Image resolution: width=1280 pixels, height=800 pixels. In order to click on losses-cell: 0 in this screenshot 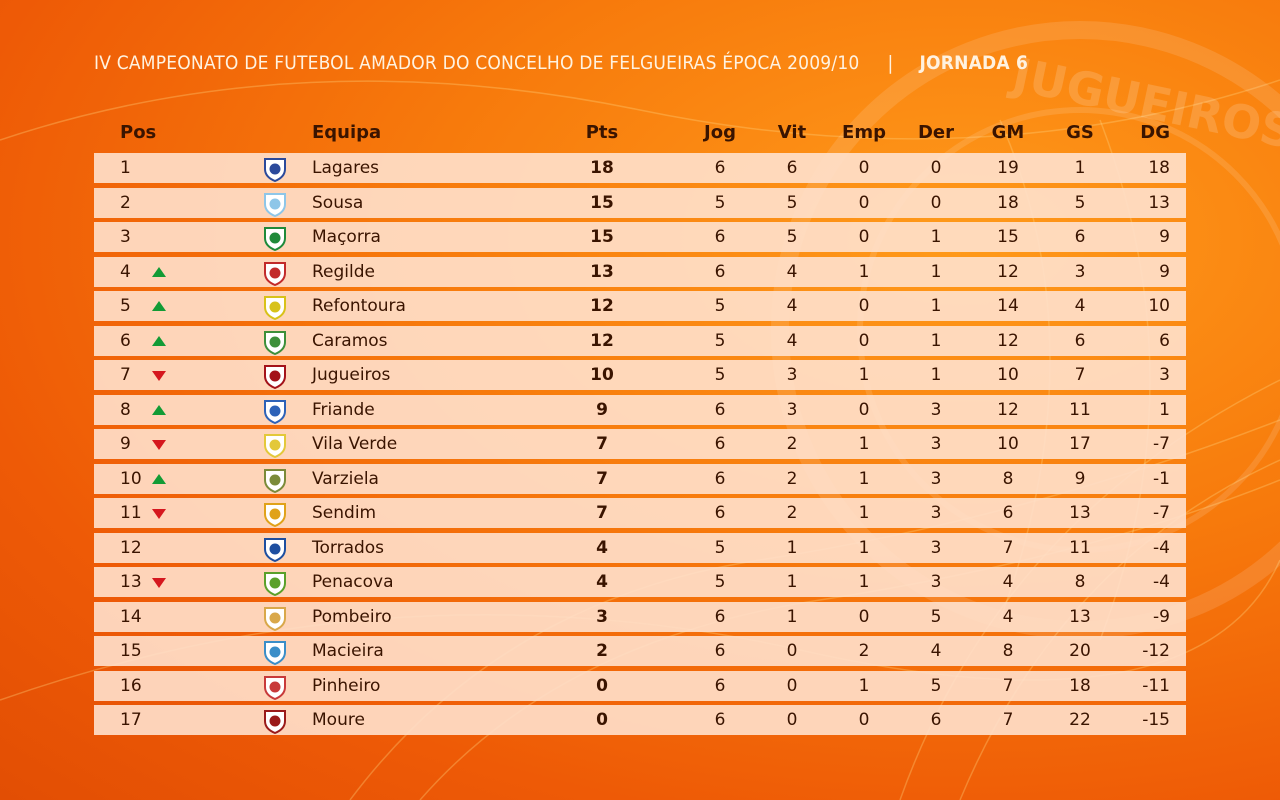, I will do `click(936, 168)`.